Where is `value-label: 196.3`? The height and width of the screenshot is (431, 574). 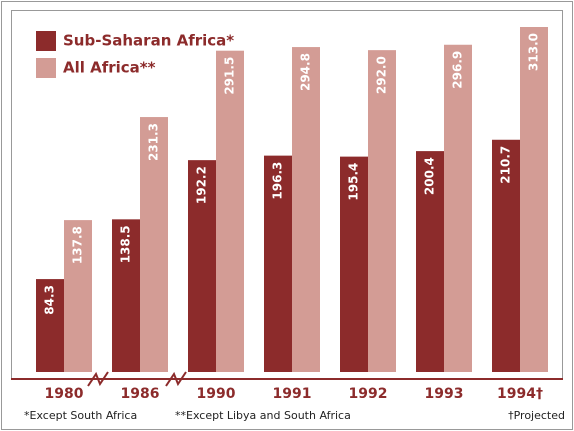 value-label: 196.3 is located at coordinates (278, 181).